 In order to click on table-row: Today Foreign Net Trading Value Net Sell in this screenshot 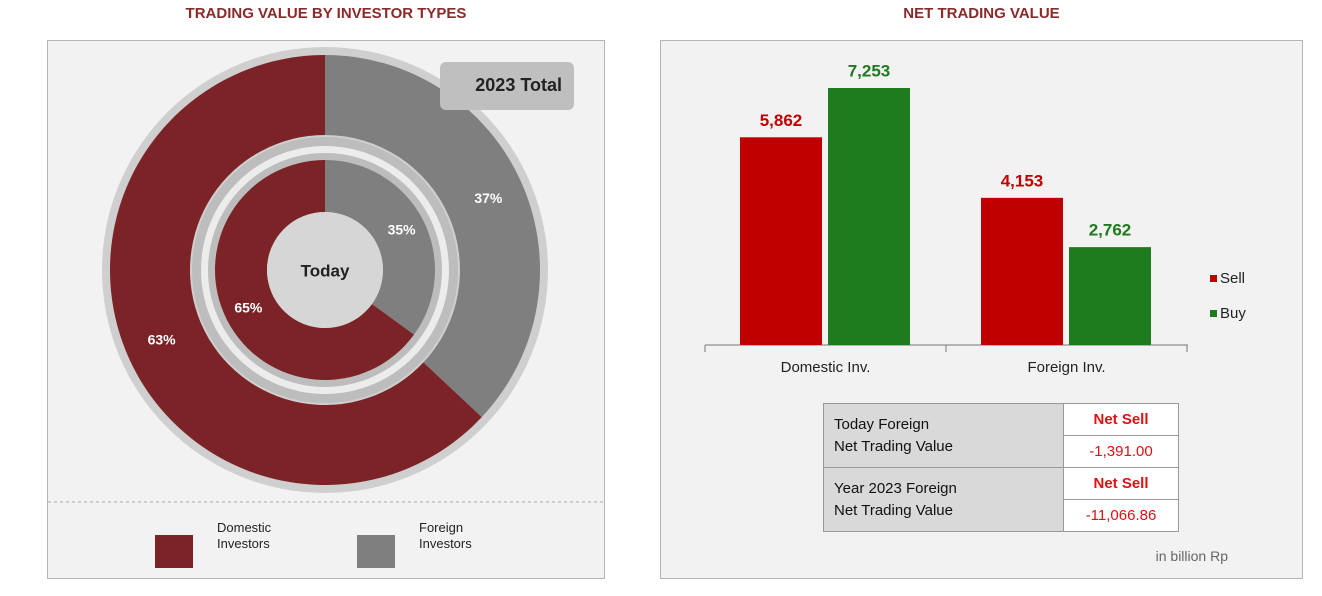, I will do `click(1001, 435)`.